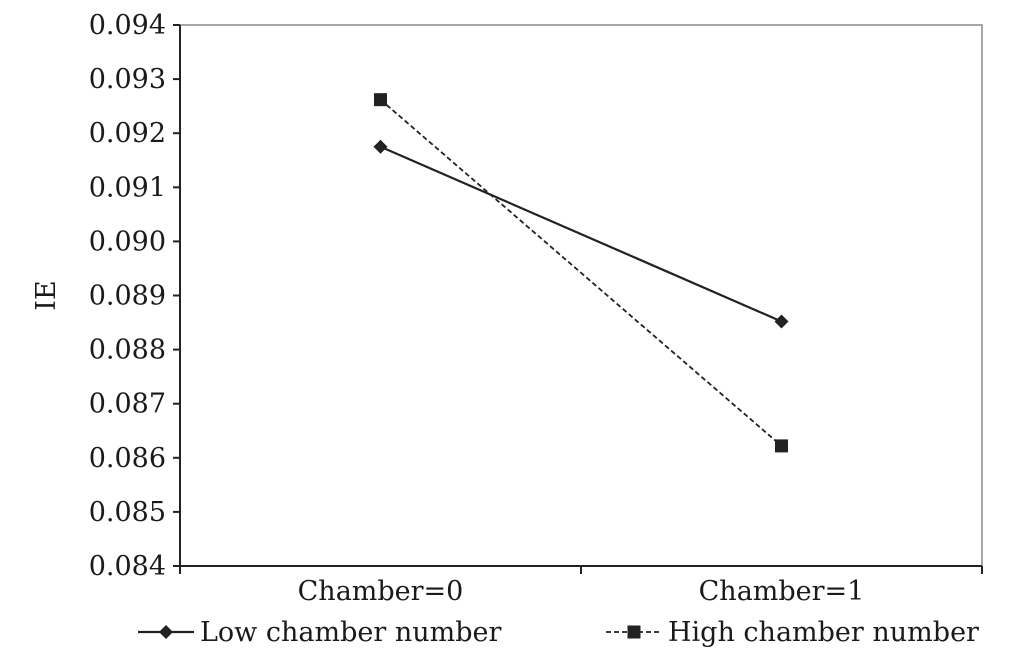  I want to click on y-tick-label: 0.089, so click(127, 296).